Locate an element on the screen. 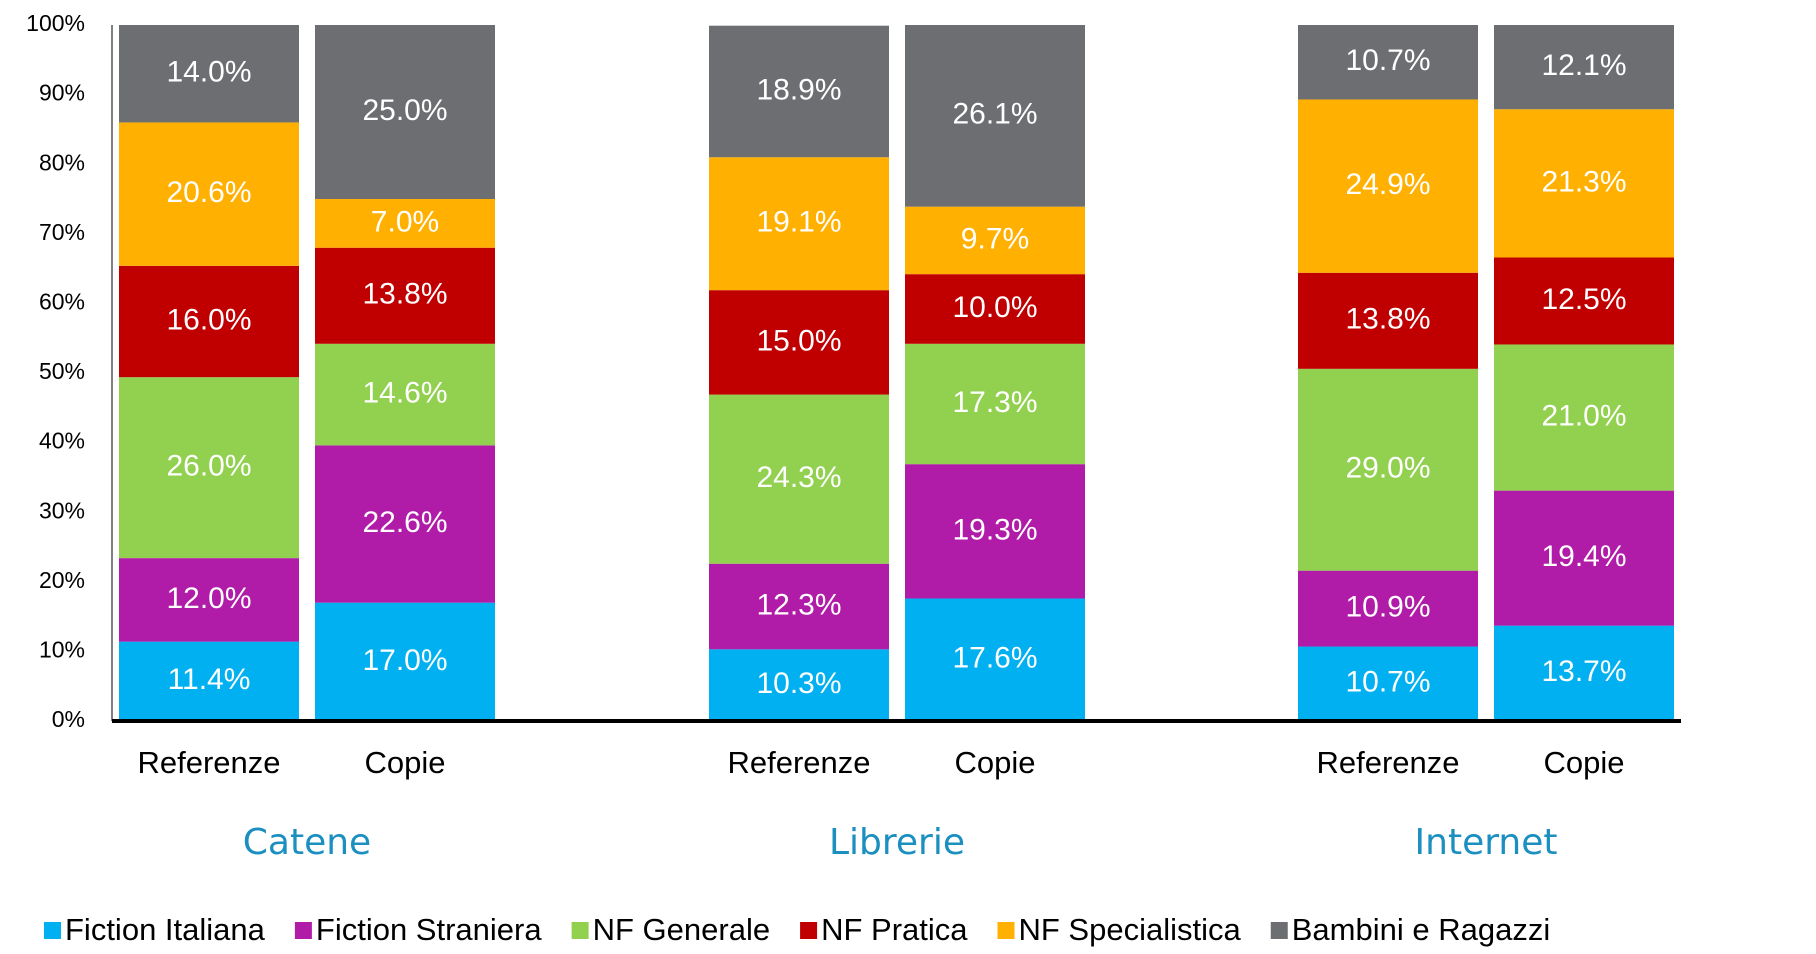  data-label: 10.9% is located at coordinates (1387, 607).